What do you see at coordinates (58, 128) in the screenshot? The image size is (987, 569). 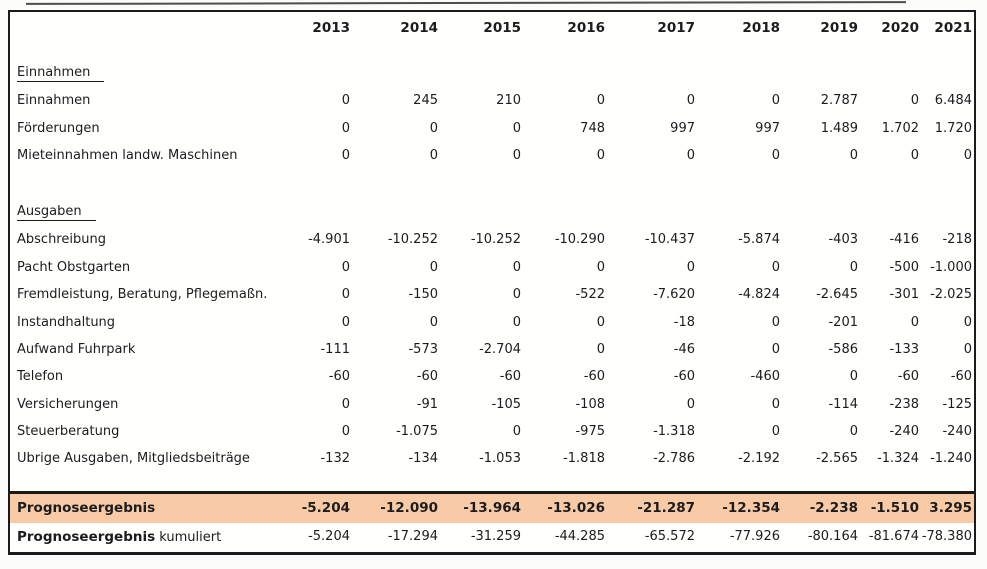 I see `row-label: Förderungen` at bounding box center [58, 128].